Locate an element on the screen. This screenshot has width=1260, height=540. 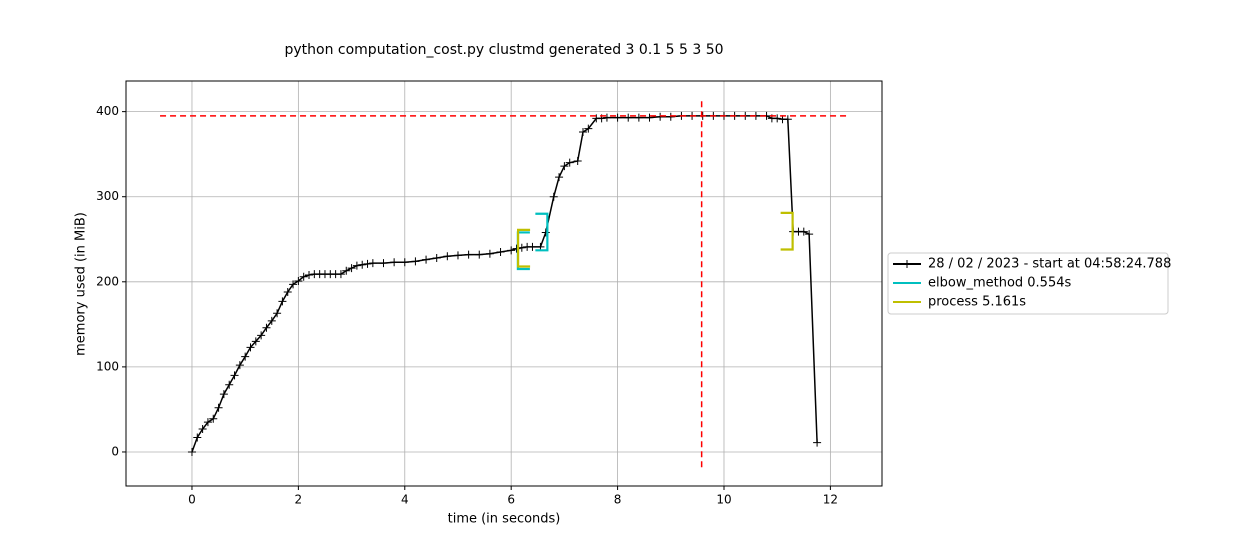
y-tick-label: 400 is located at coordinates (107, 111).